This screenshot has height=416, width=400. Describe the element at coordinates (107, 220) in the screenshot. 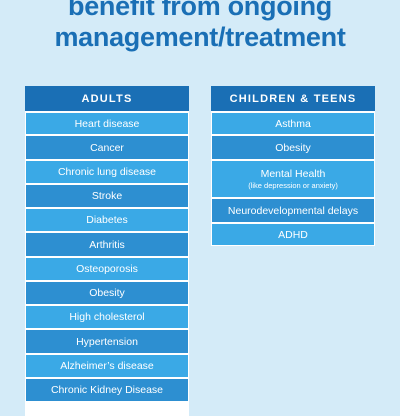

I see `adults-row-diabetes: Diabetes` at that location.